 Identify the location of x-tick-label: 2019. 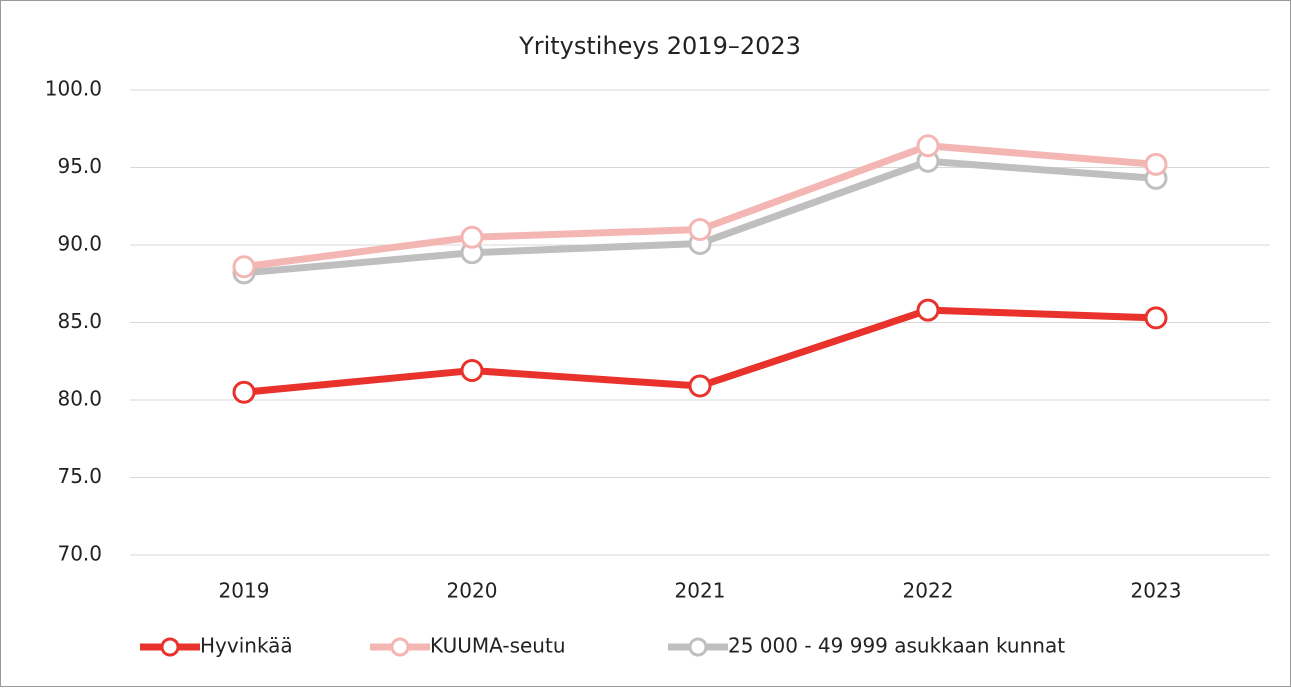
(244, 591).